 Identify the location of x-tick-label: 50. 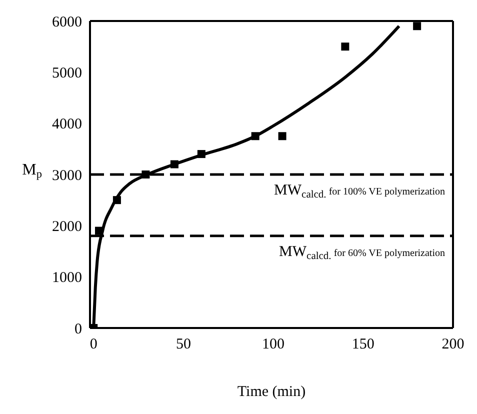
(183, 344).